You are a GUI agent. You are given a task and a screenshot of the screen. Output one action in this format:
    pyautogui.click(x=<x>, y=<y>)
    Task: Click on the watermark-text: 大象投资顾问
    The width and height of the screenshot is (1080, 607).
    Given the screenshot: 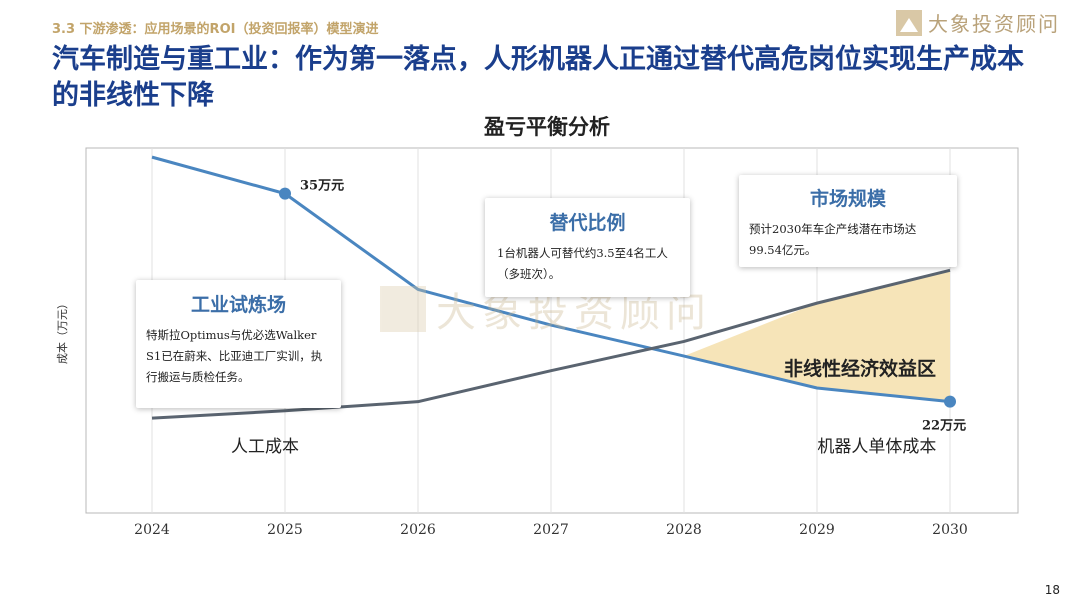 What is the action you would take?
    pyautogui.click(x=574, y=313)
    